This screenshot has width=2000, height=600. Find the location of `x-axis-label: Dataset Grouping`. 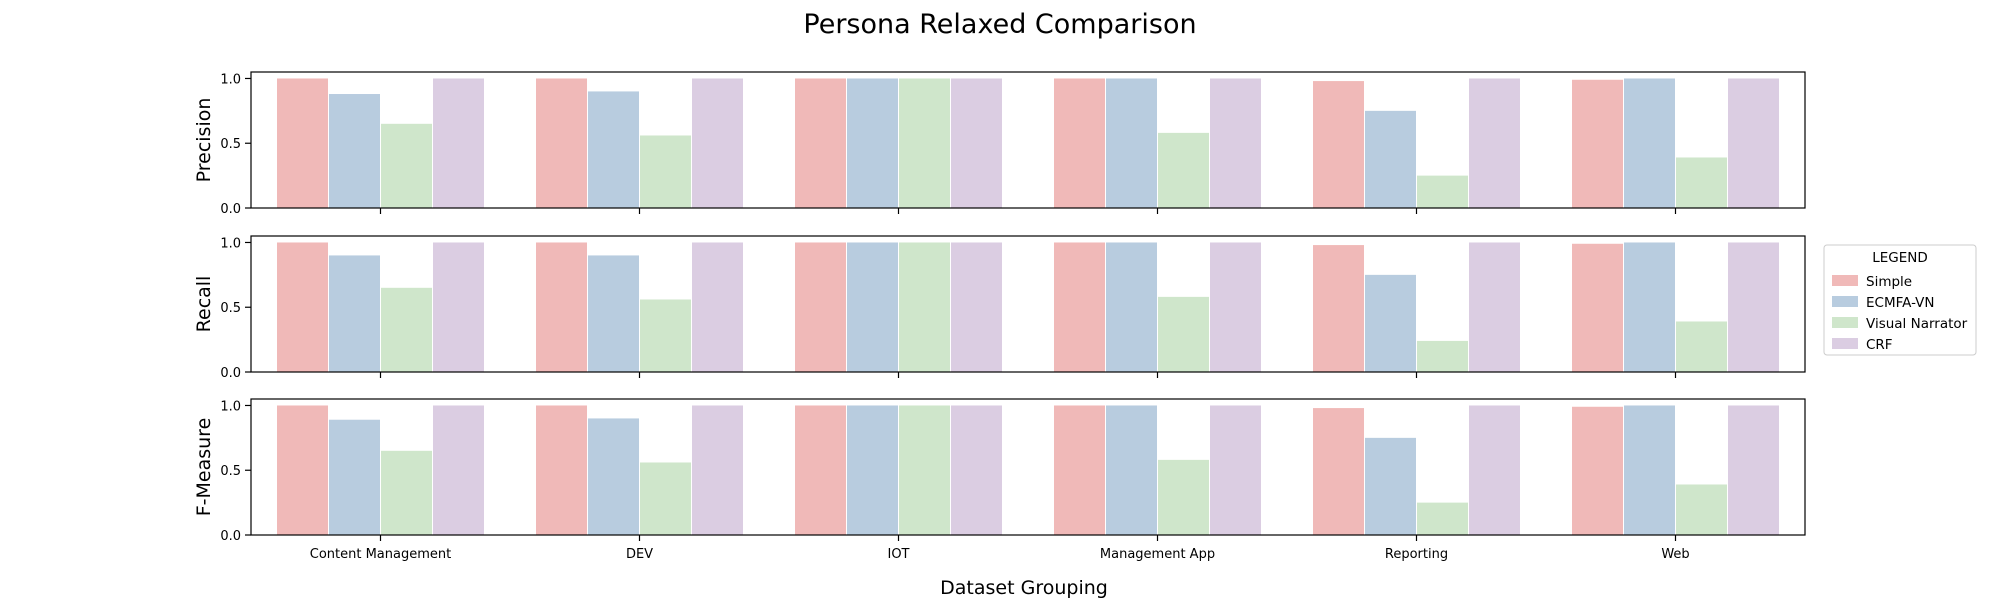

x-axis-label: Dataset Grouping is located at coordinates (1024, 588).